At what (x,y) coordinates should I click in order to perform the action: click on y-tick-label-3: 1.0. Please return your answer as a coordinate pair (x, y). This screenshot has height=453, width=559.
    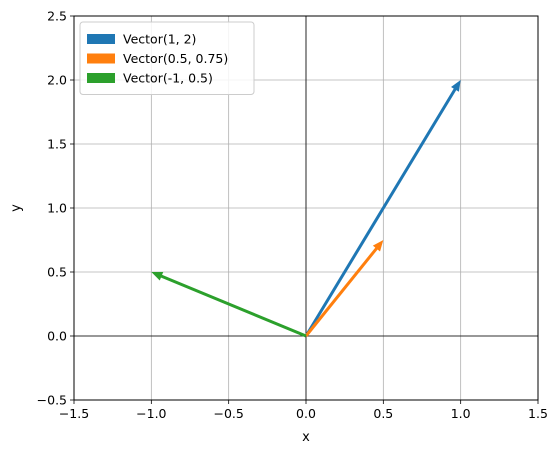
    Looking at the image, I should click on (57, 208).